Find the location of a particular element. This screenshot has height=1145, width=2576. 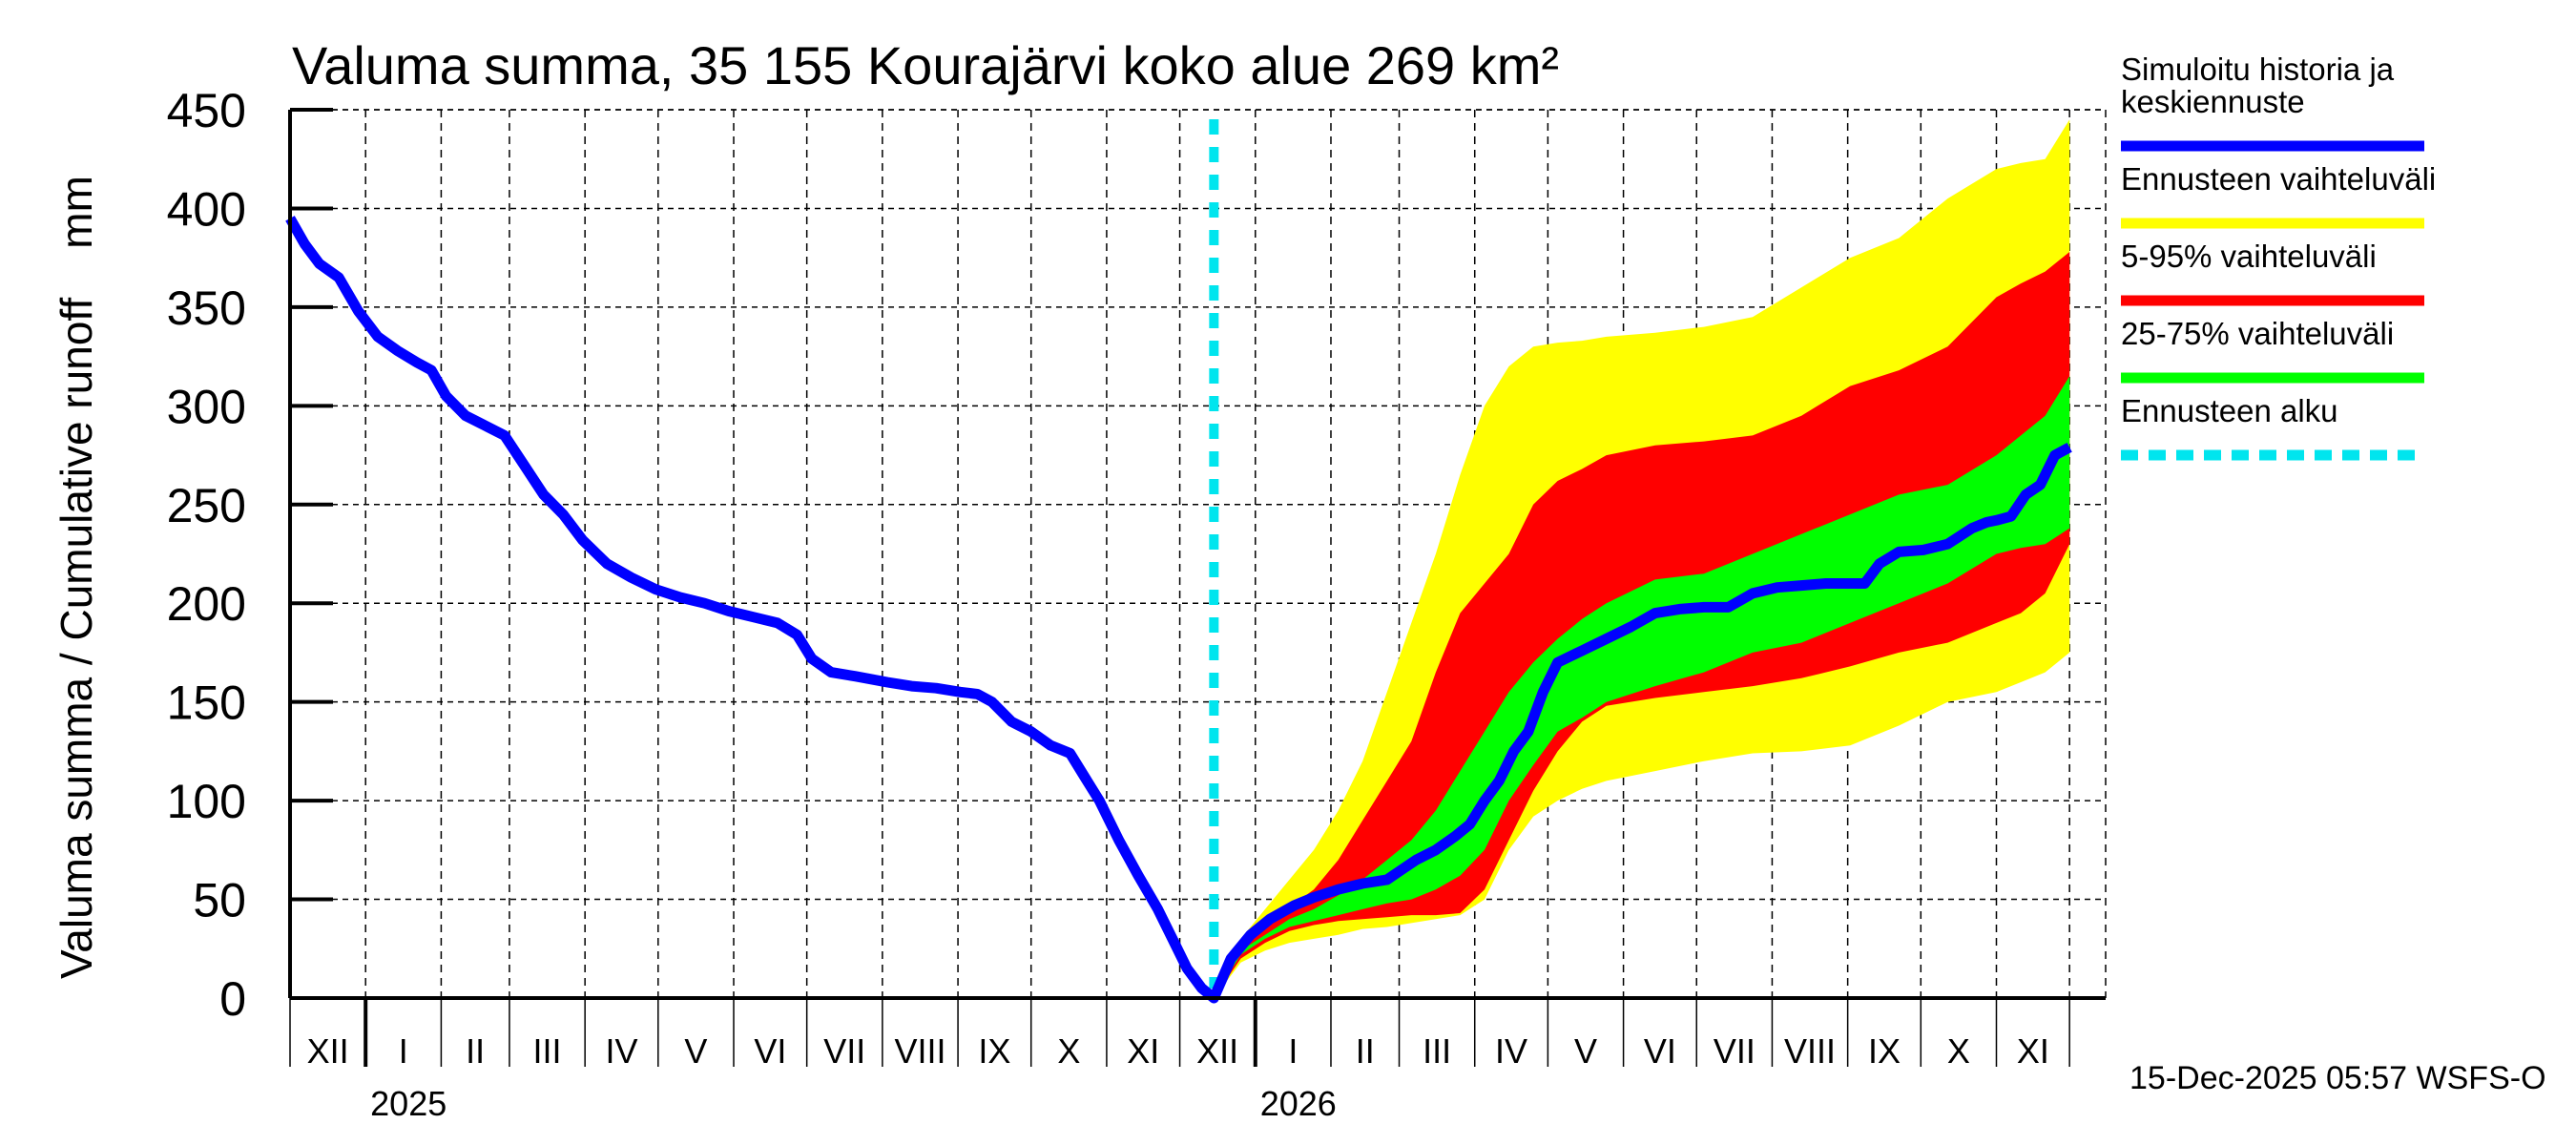

legend-label: keskiennuste is located at coordinates (2213, 102).